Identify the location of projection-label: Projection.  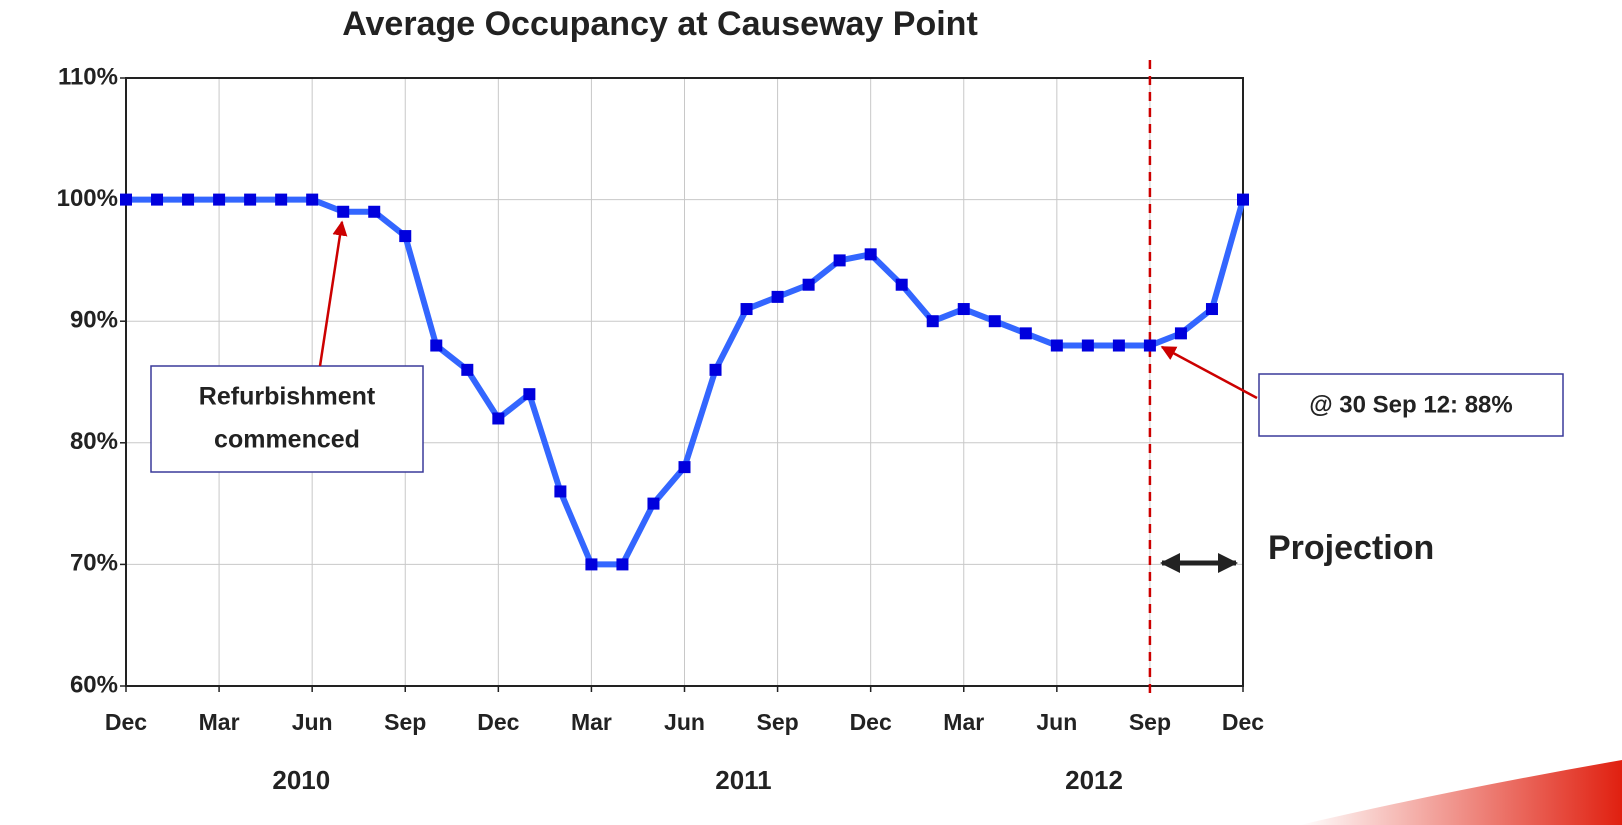
(1351, 548).